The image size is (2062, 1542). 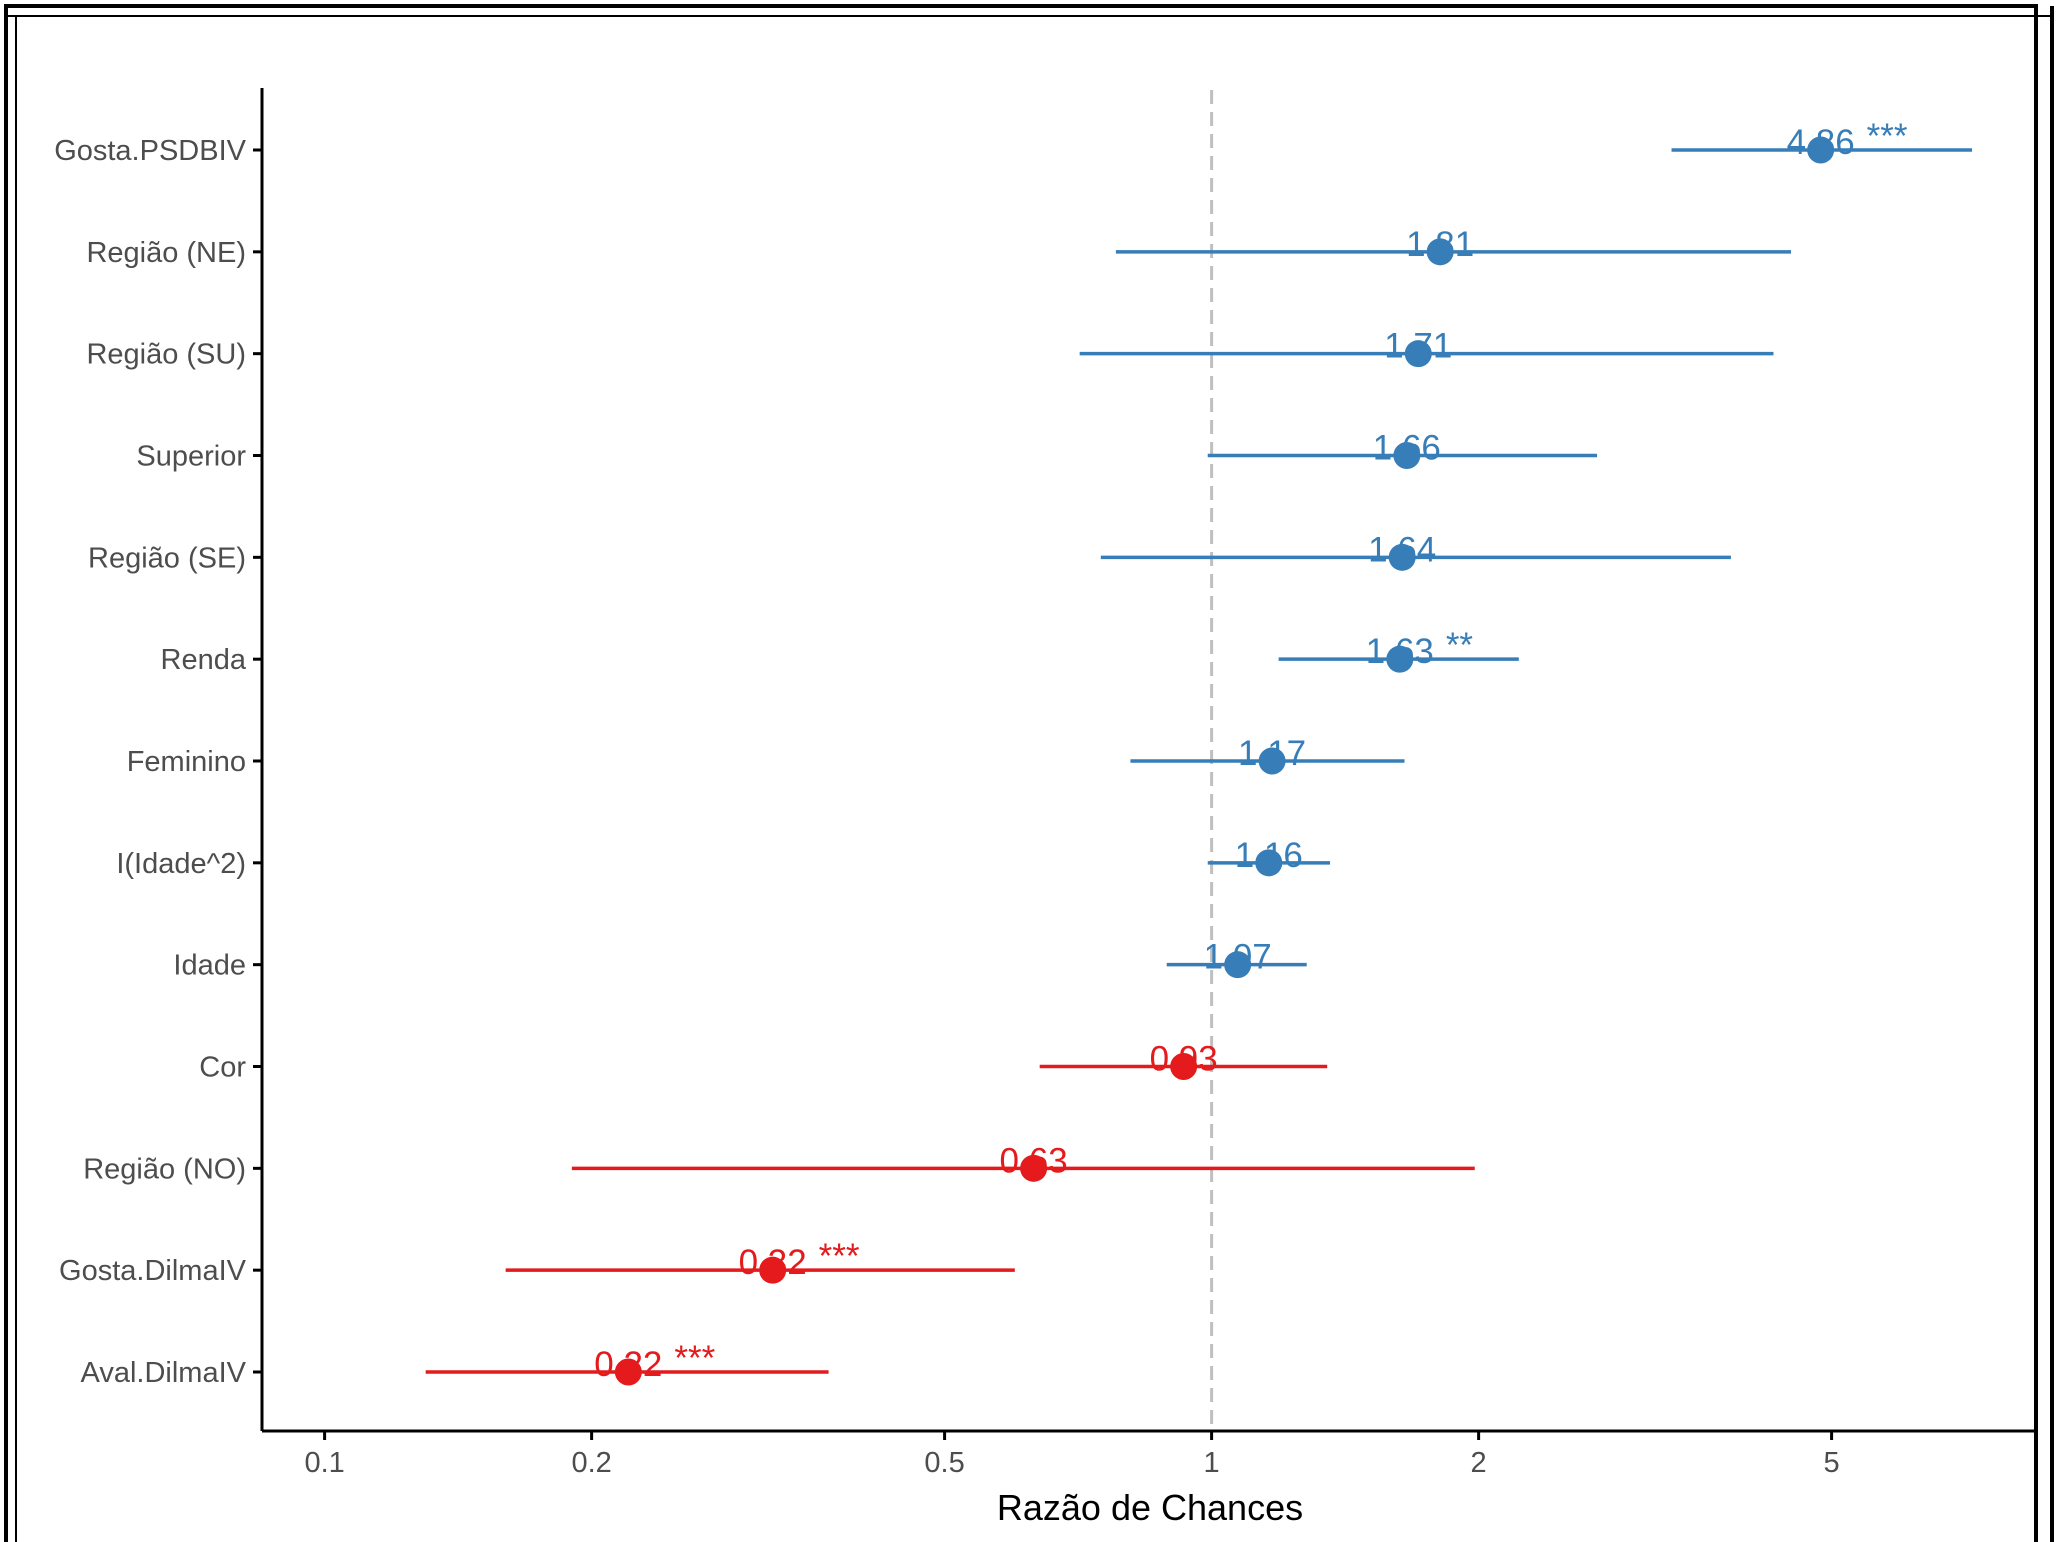 I want to click on value-label: 0.93, so click(x=1184, y=1059).